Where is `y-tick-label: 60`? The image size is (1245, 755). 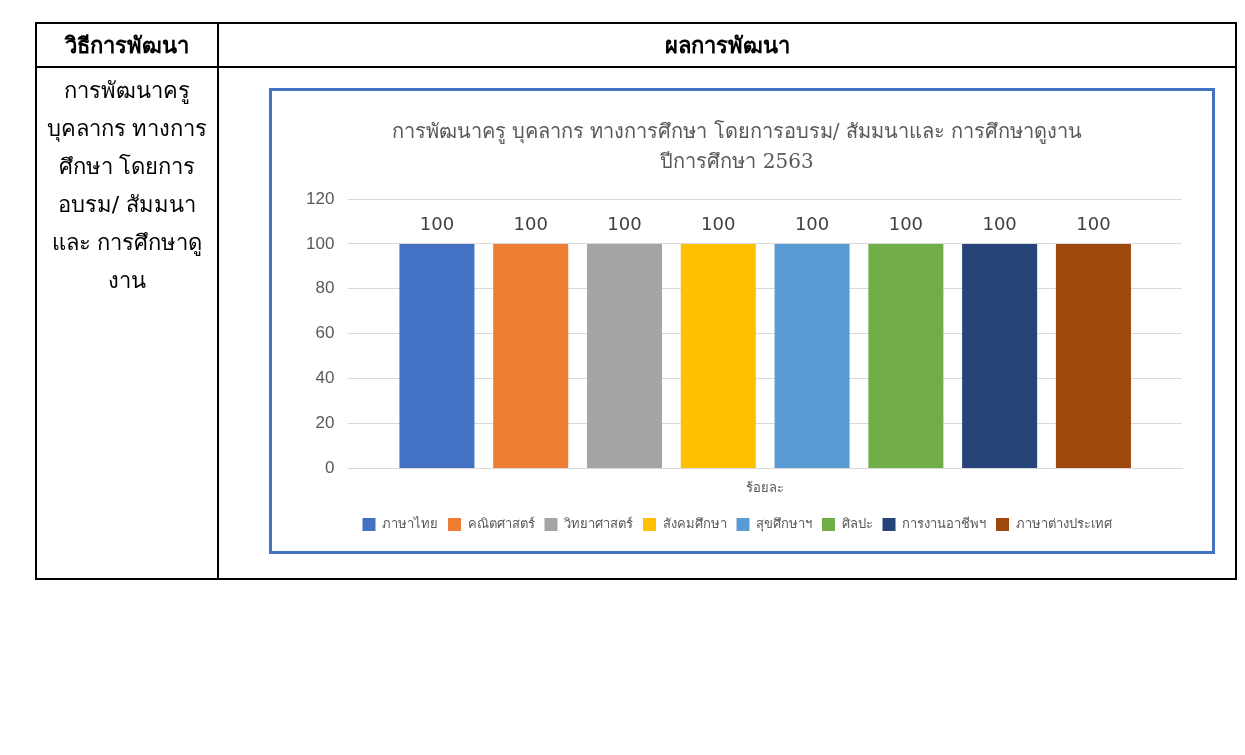
y-tick-label: 60 is located at coordinates (325, 333).